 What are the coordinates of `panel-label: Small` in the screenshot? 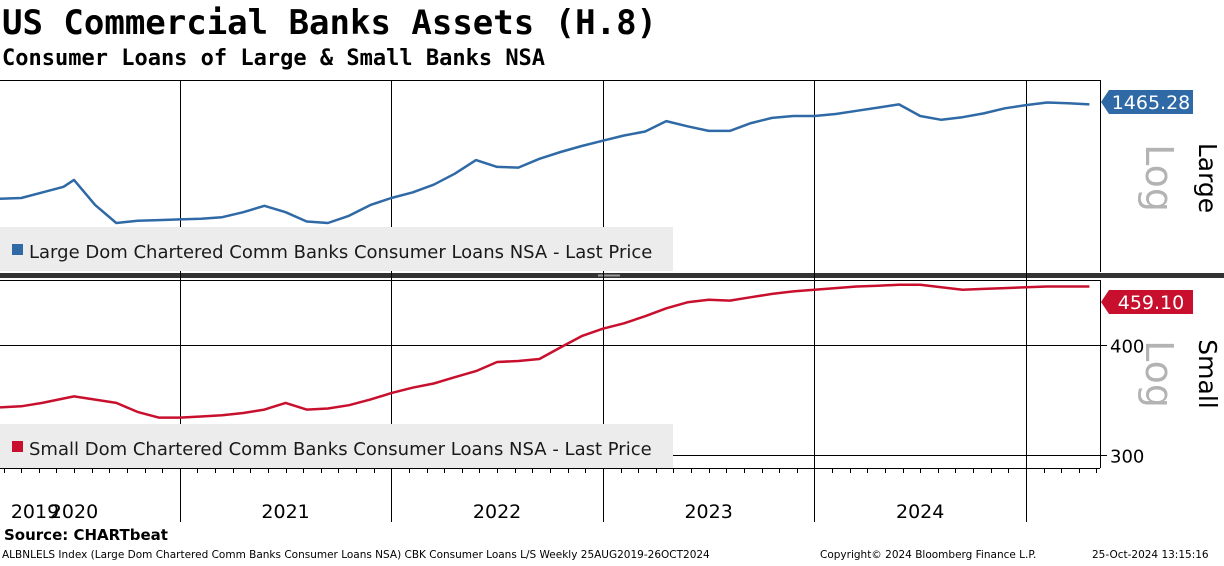 It's located at (1207, 373).